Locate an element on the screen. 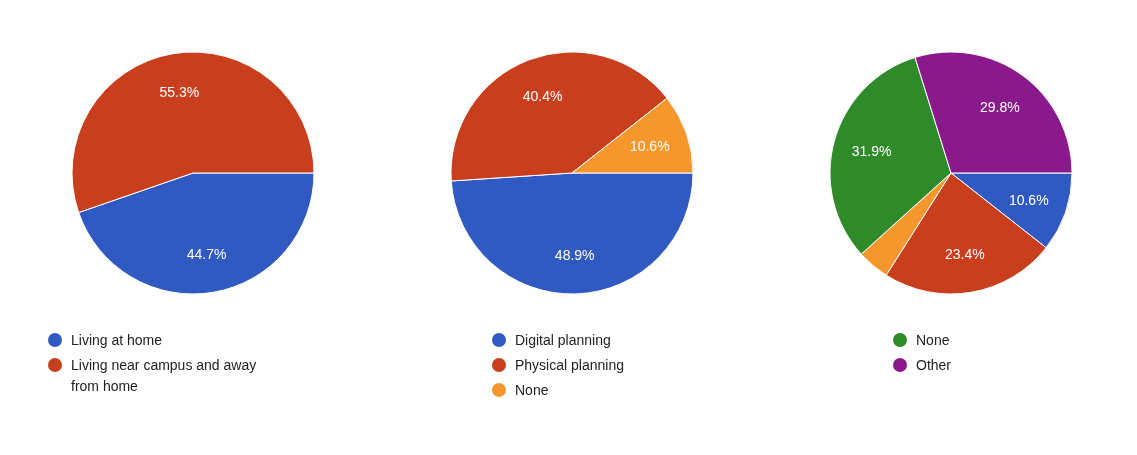 The image size is (1137, 455). data-label: 29.8% is located at coordinates (999, 106).